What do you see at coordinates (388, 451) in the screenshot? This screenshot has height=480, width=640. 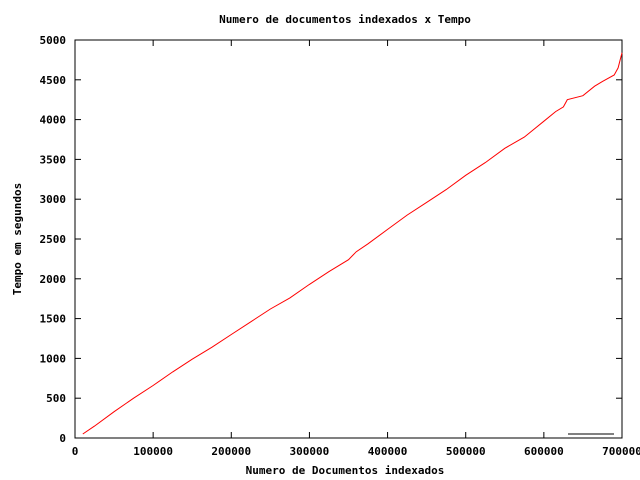 I see `x-tick-label: 400000` at bounding box center [388, 451].